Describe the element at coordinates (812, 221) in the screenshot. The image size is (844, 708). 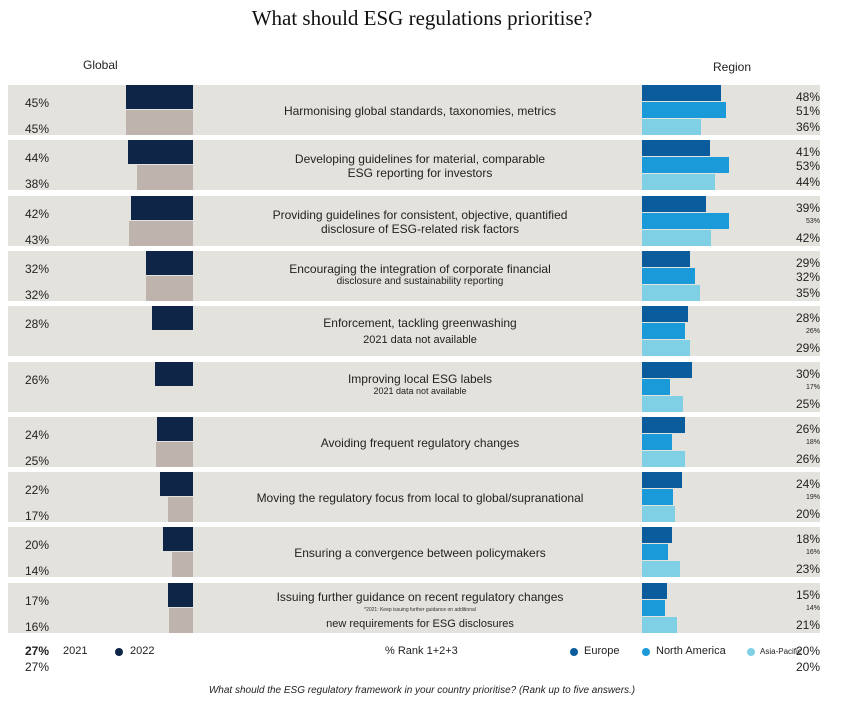
I see `label-north-america: 53%` at that location.